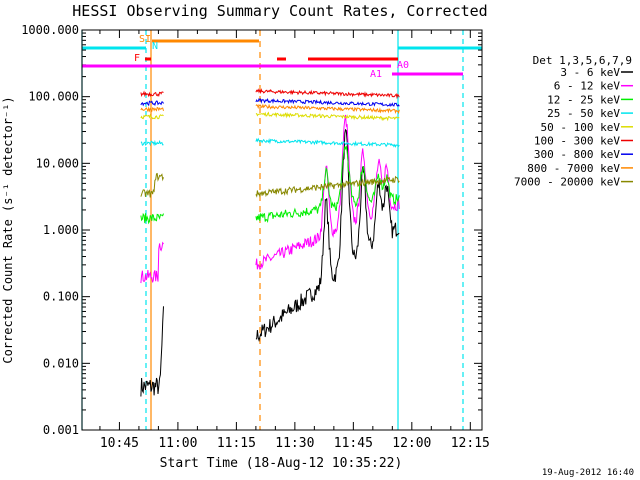  I want to click on legend-entry-label: 12 - 25 keV, so click(583, 99).